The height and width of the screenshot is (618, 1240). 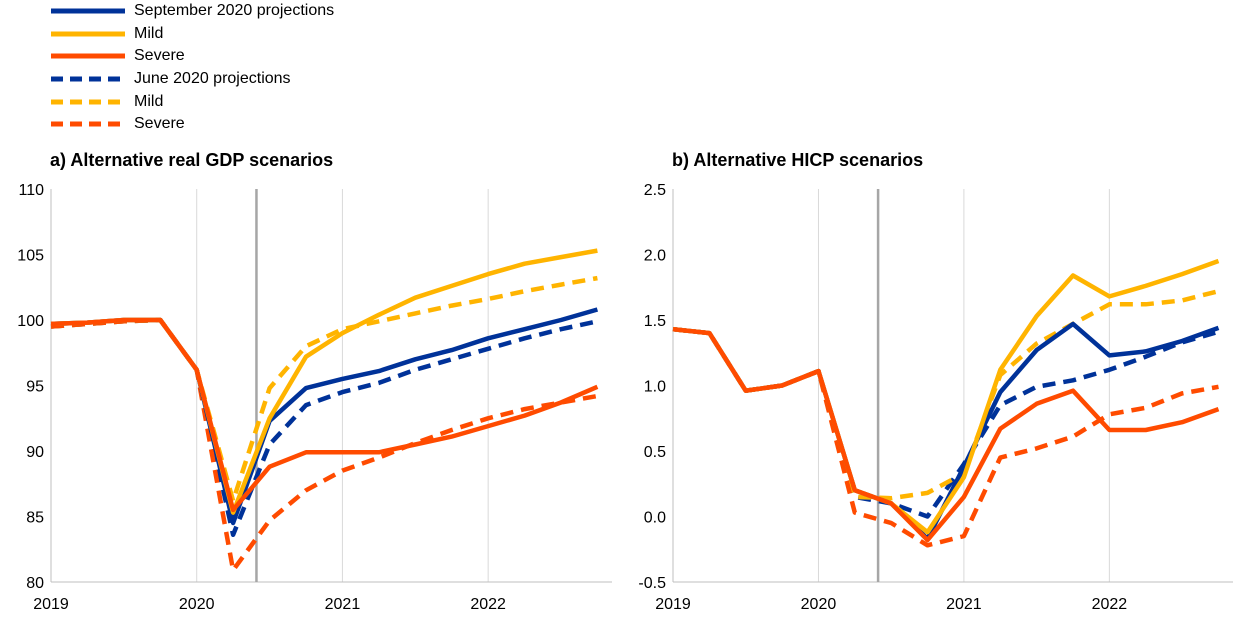 What do you see at coordinates (31, 190) in the screenshot?
I see `y-tick-label: 110` at bounding box center [31, 190].